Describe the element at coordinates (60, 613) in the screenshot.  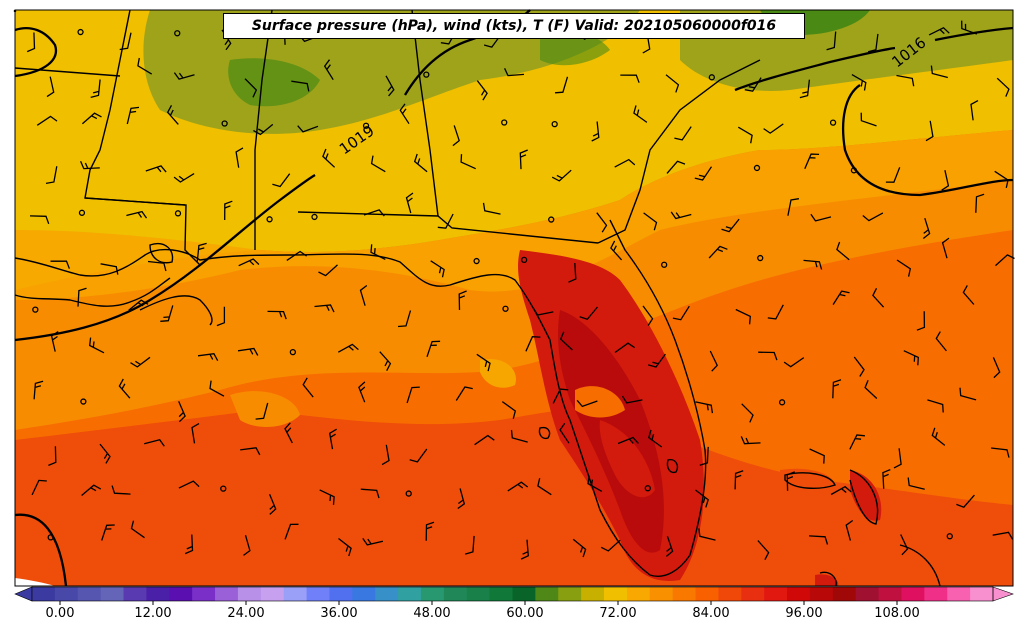
I see `colorbar-tick-label: 0.00` at that location.